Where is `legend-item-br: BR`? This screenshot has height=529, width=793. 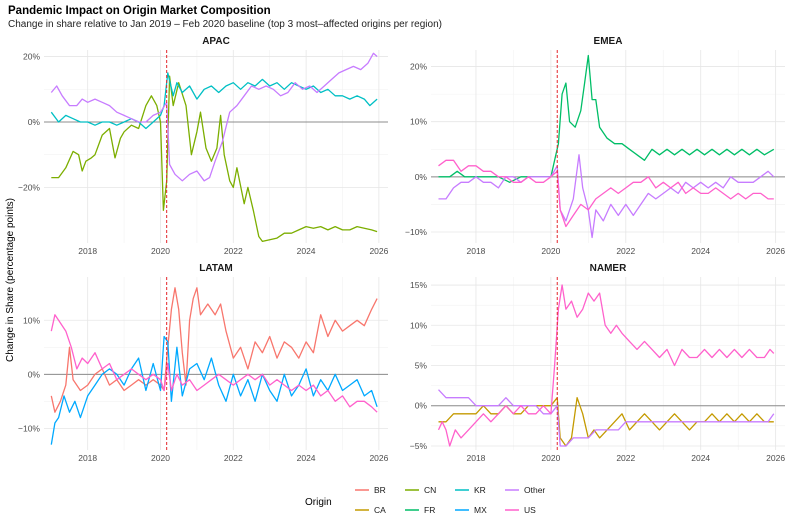
legend-item-br: BR is located at coordinates (370, 490).